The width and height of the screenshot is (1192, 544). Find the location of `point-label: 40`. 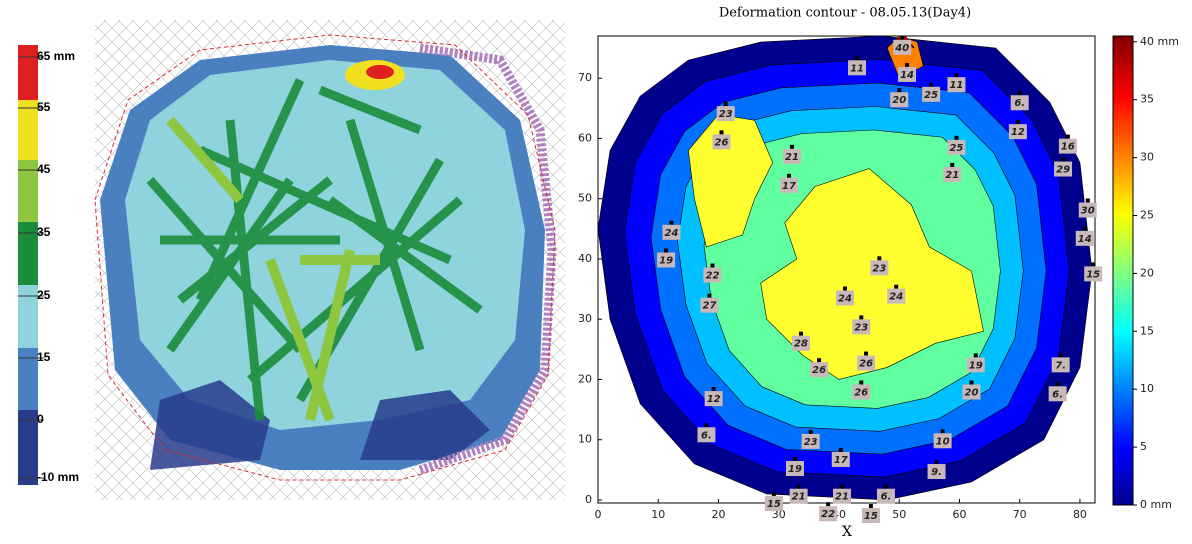

point-label: 40 is located at coordinates (901, 48).